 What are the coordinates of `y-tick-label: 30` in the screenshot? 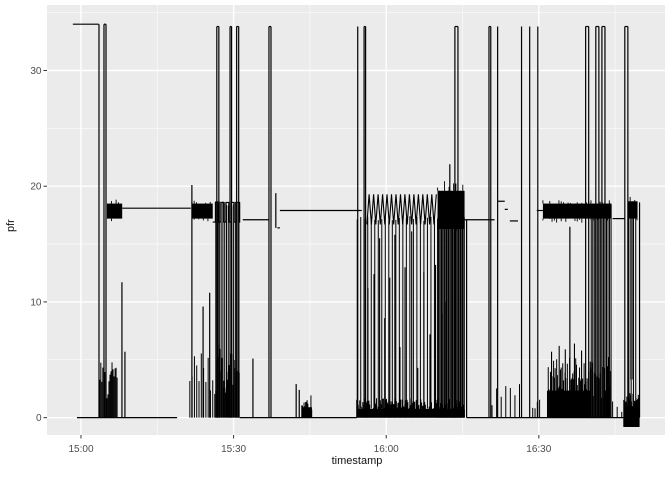 It's located at (36, 71).